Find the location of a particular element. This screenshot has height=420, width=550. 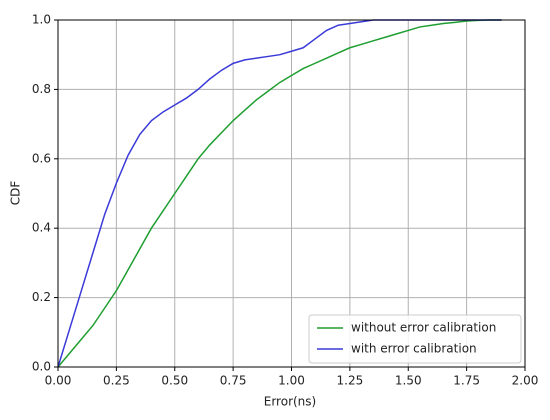

x-tick-label: 0.25 is located at coordinates (116, 381).